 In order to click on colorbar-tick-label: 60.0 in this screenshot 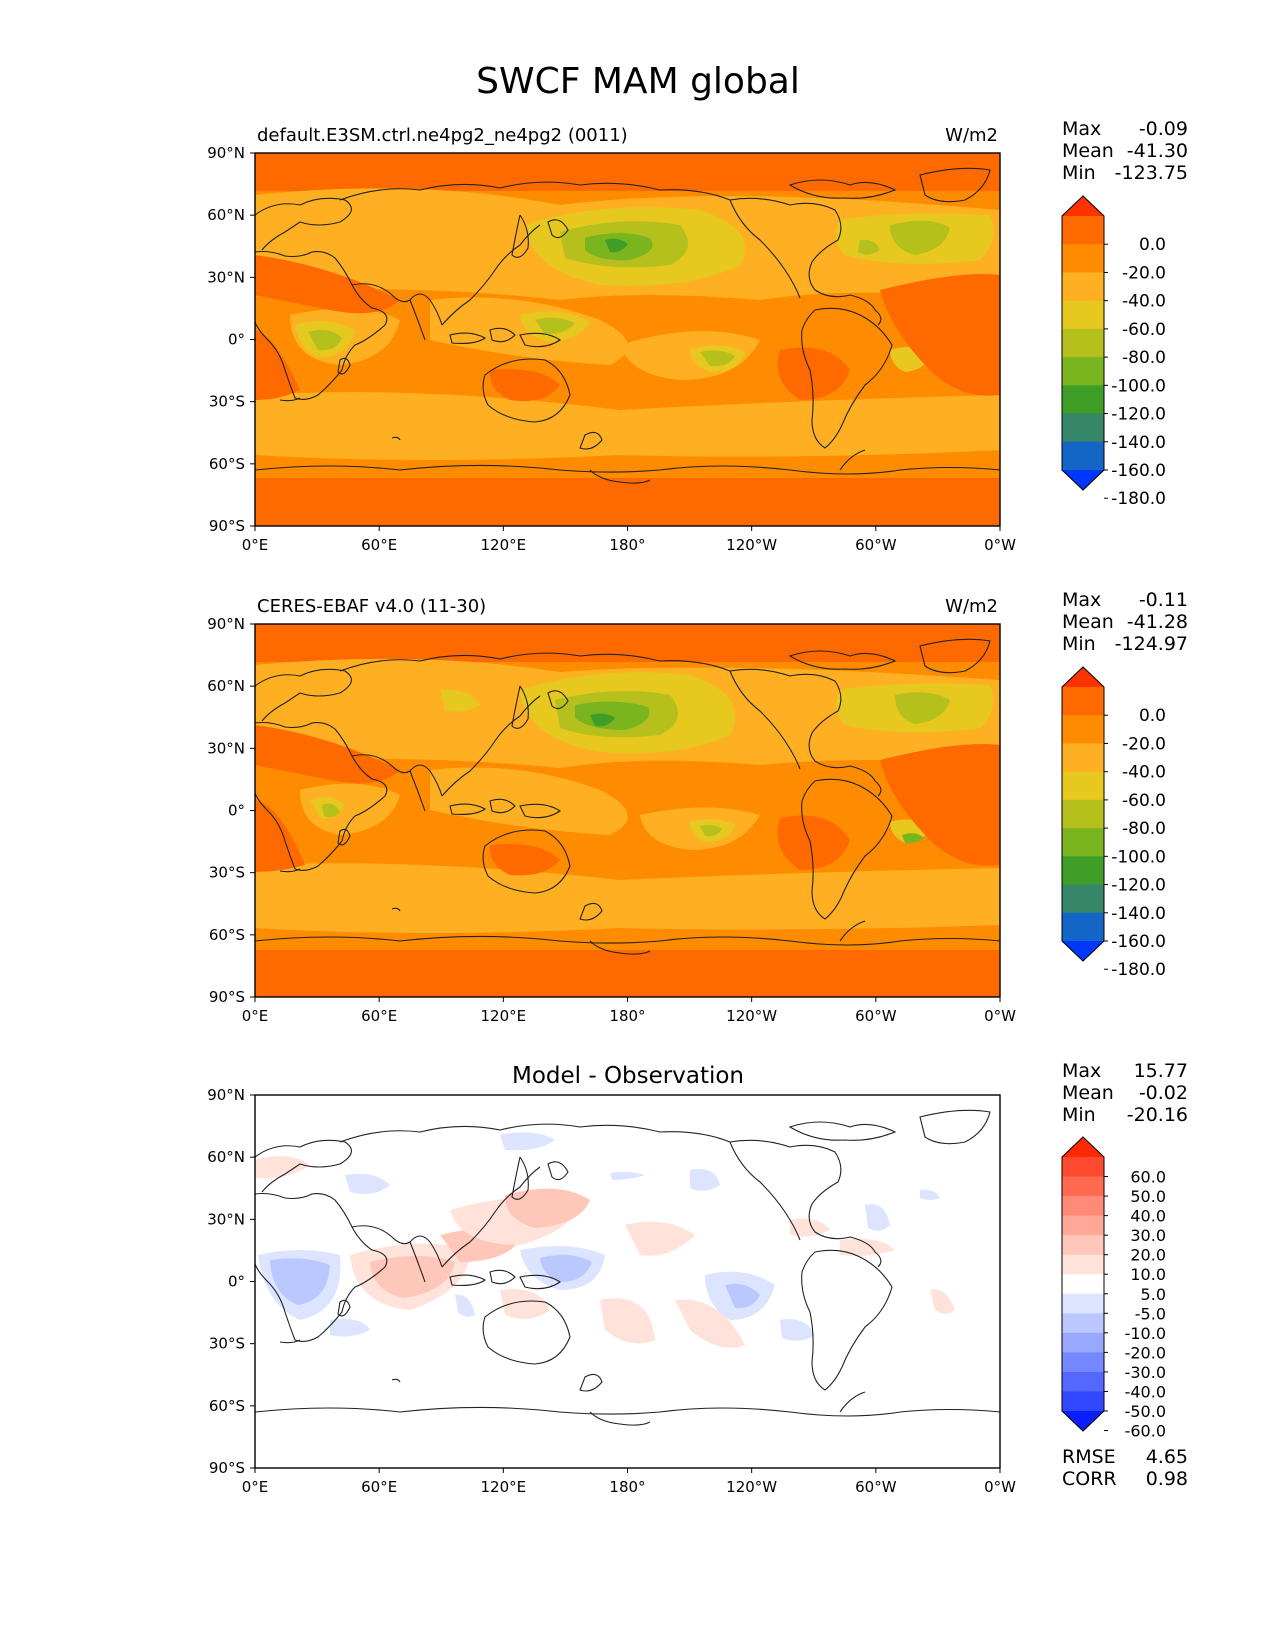, I will do `click(1148, 1177)`.